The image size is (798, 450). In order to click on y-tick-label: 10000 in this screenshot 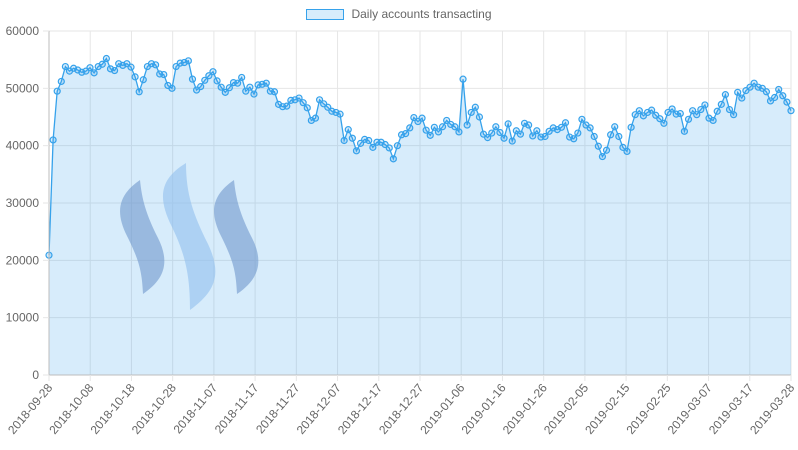, I will do `click(23, 318)`.